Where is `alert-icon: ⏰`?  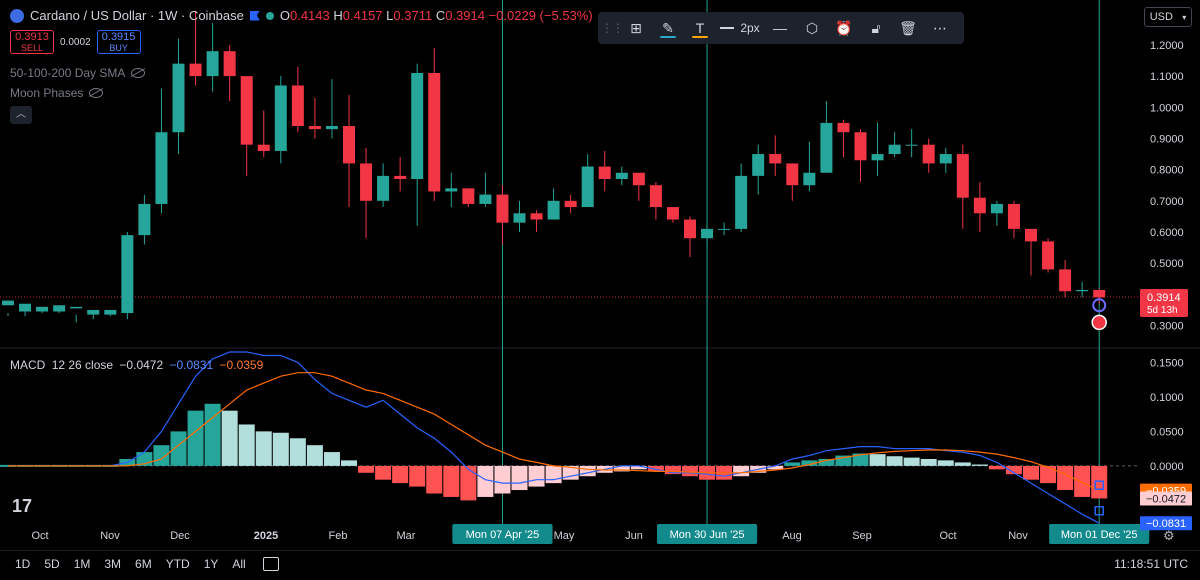 alert-icon: ⏰ is located at coordinates (844, 27).